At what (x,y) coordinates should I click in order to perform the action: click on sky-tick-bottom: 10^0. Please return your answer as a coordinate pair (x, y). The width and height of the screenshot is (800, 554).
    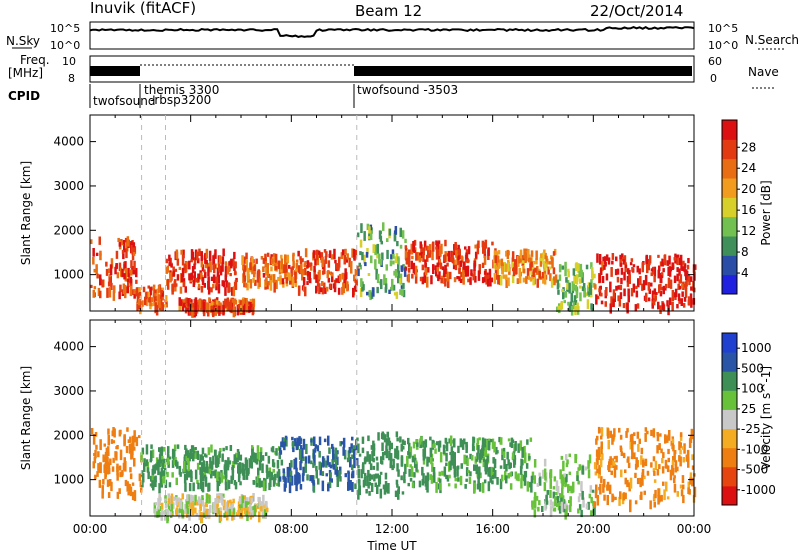
    Looking at the image, I should click on (65, 45).